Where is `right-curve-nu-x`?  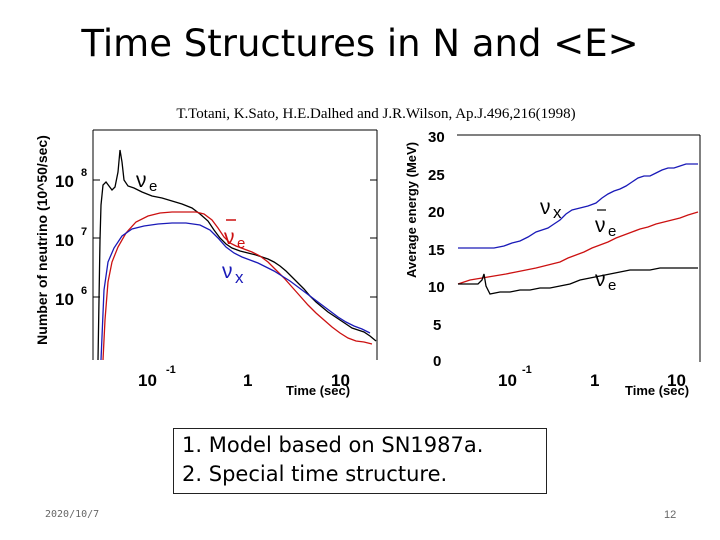
right-curve-nu-x is located at coordinates (578, 206).